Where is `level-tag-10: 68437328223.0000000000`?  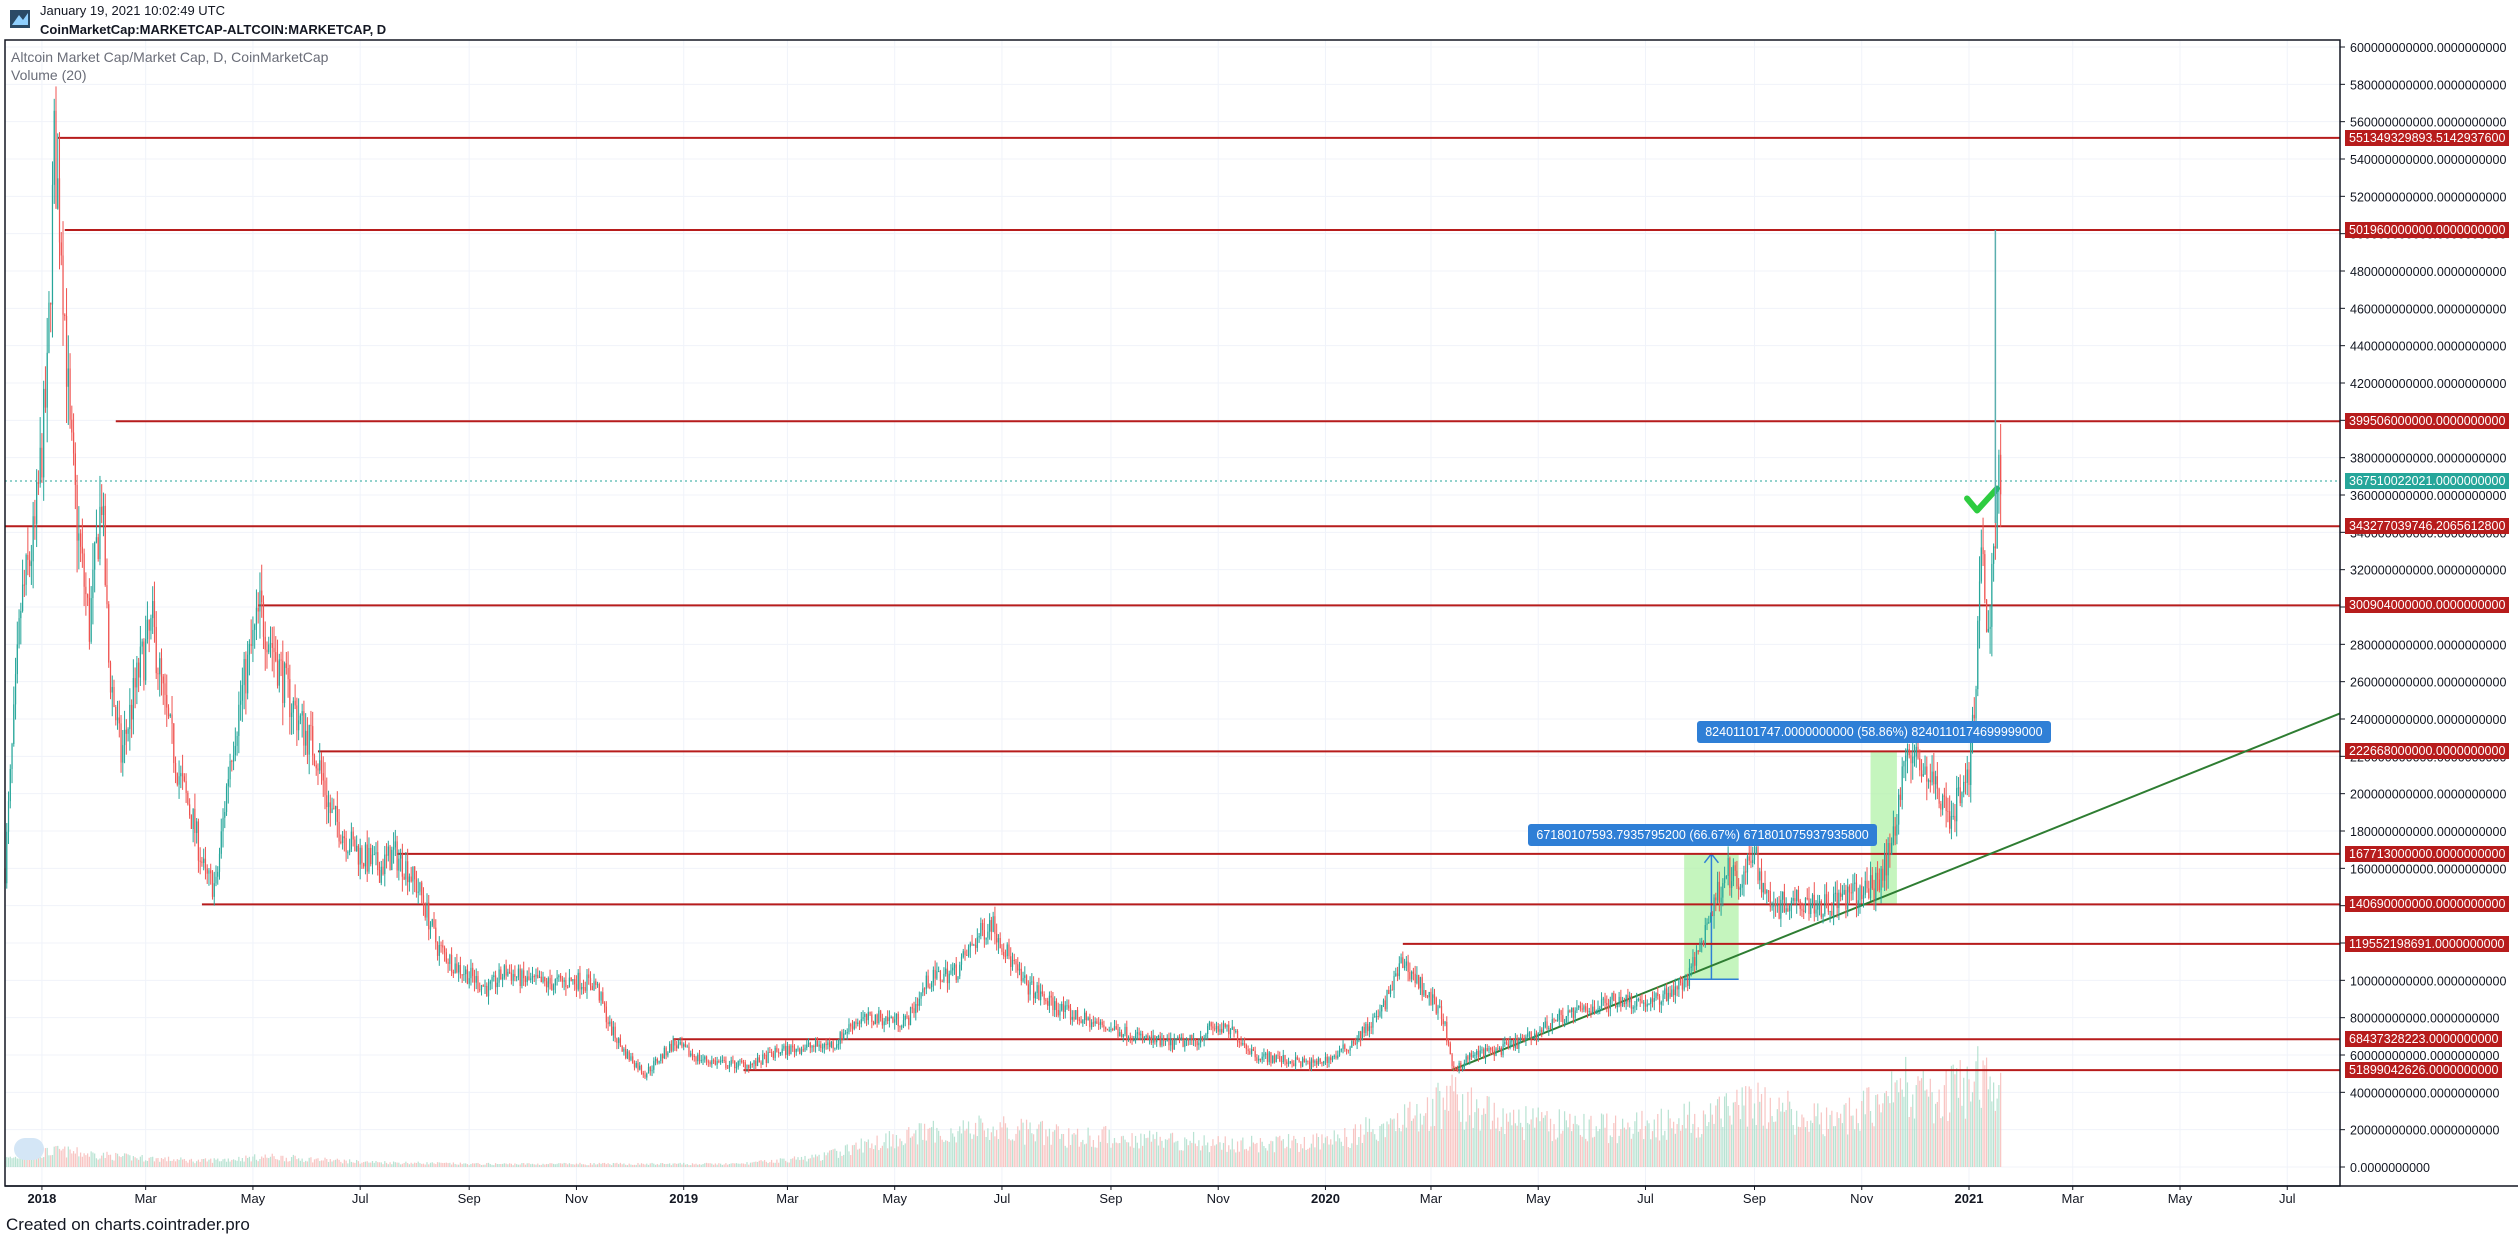 level-tag-10: 68437328223.0000000000 is located at coordinates (2424, 1039).